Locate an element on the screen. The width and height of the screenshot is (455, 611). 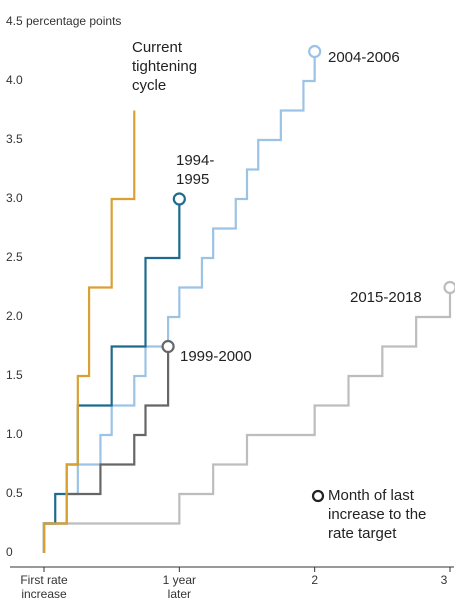
x-tick-label: 3 is located at coordinates (444, 580).